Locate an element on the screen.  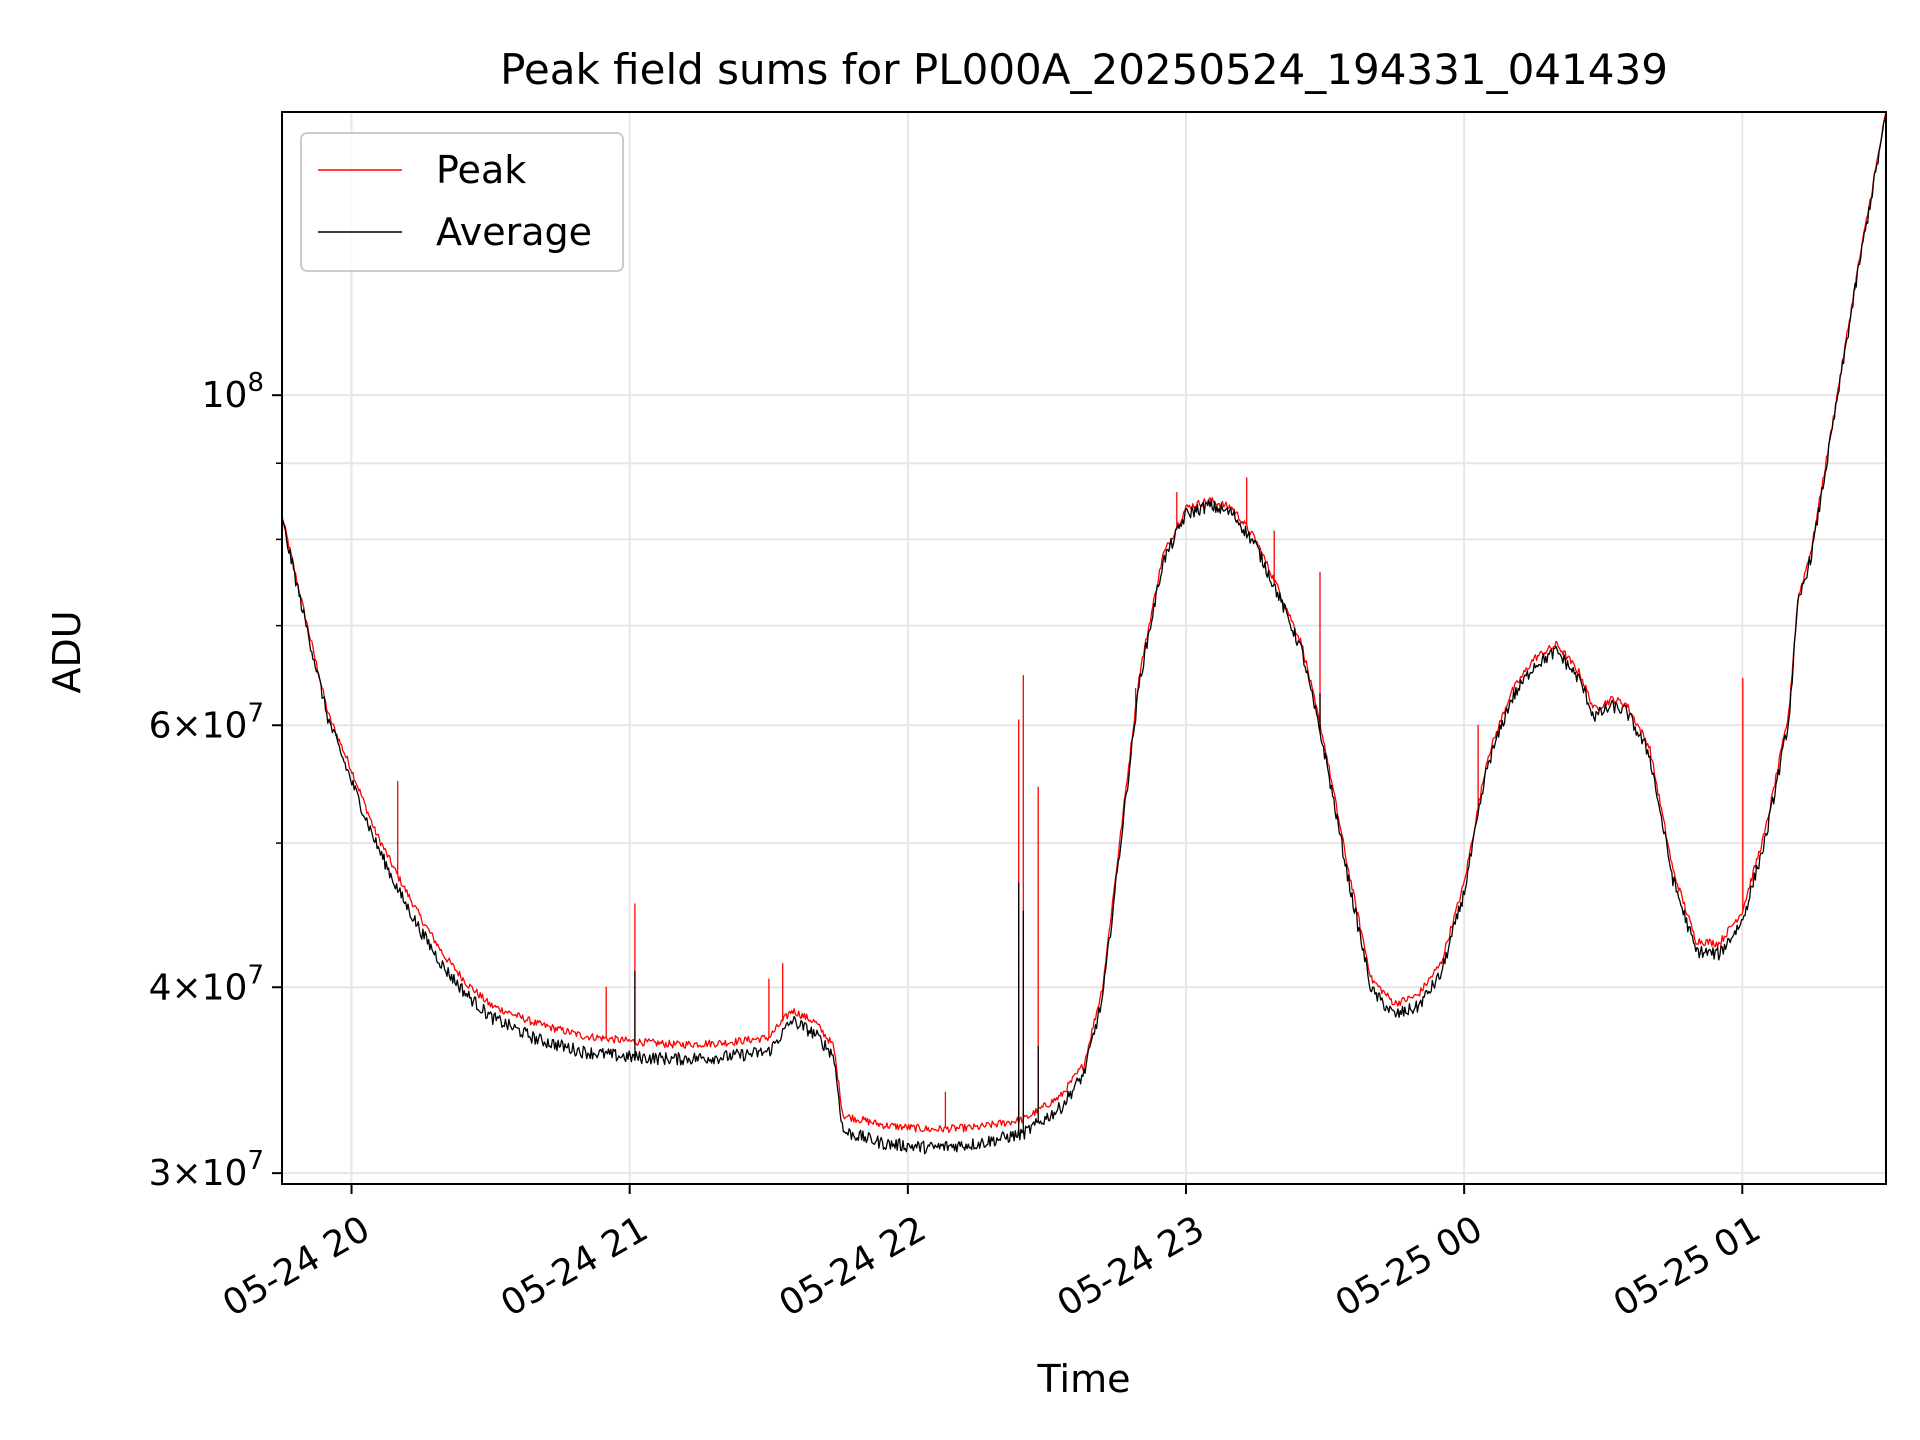
y-tick-label: 4×107 is located at coordinates (206, 984).